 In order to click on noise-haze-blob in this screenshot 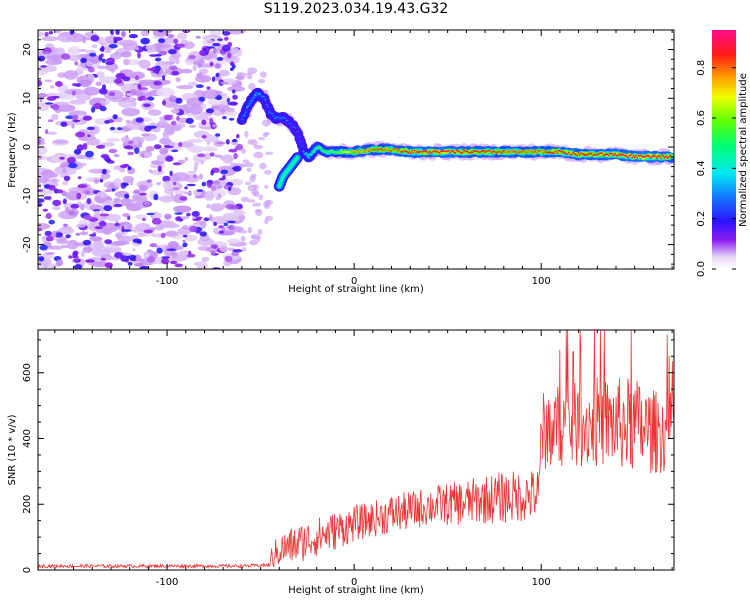, I will do `click(242, 75)`.